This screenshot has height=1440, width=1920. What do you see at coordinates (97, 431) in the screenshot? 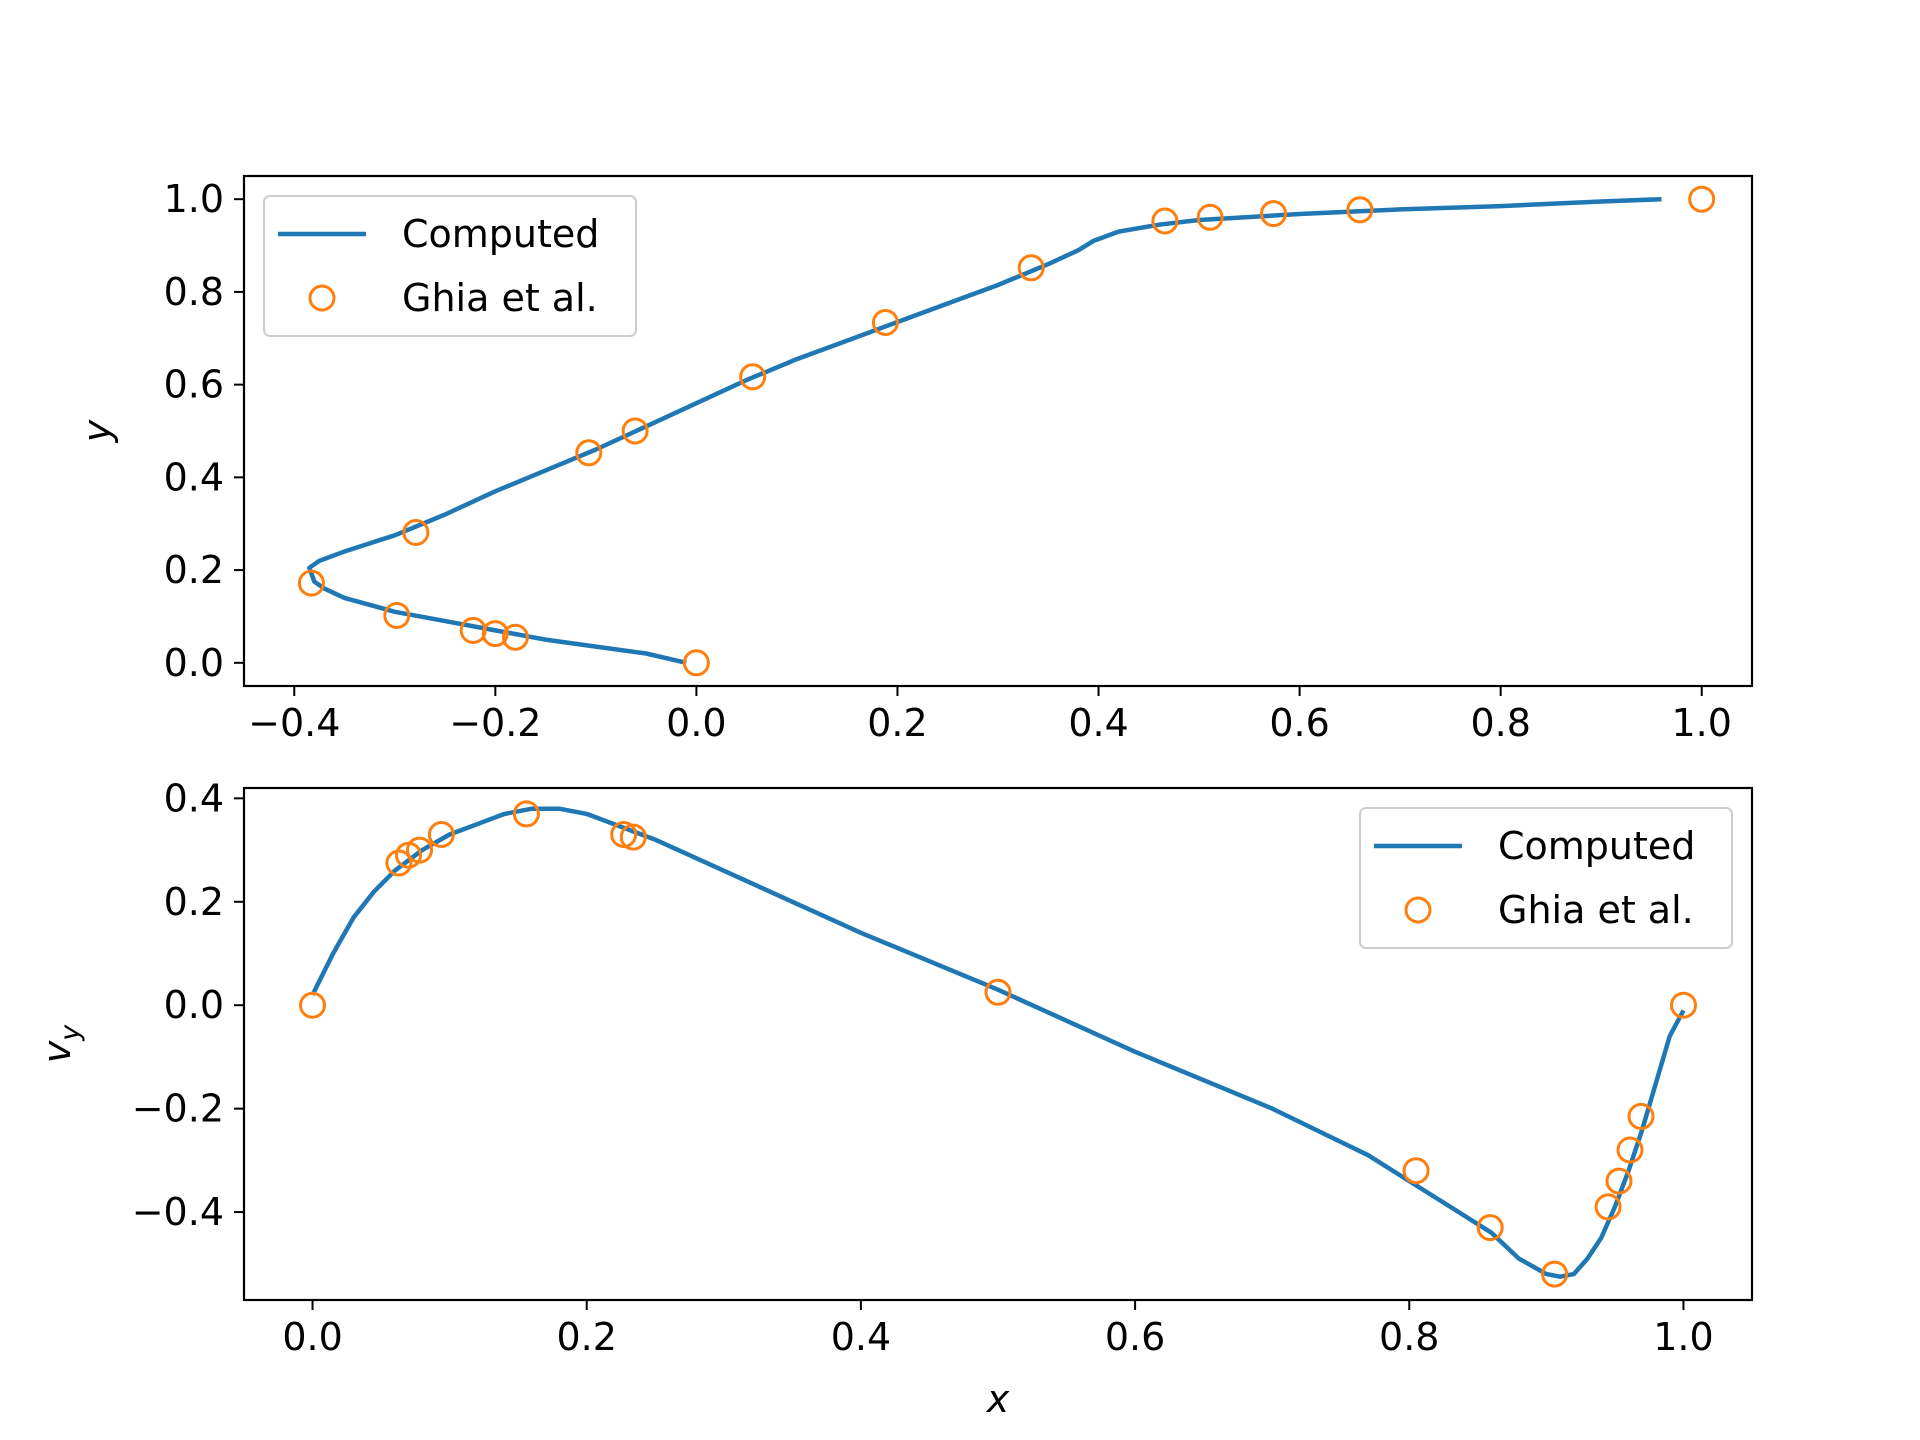
I see `y-axis-title: y` at bounding box center [97, 431].